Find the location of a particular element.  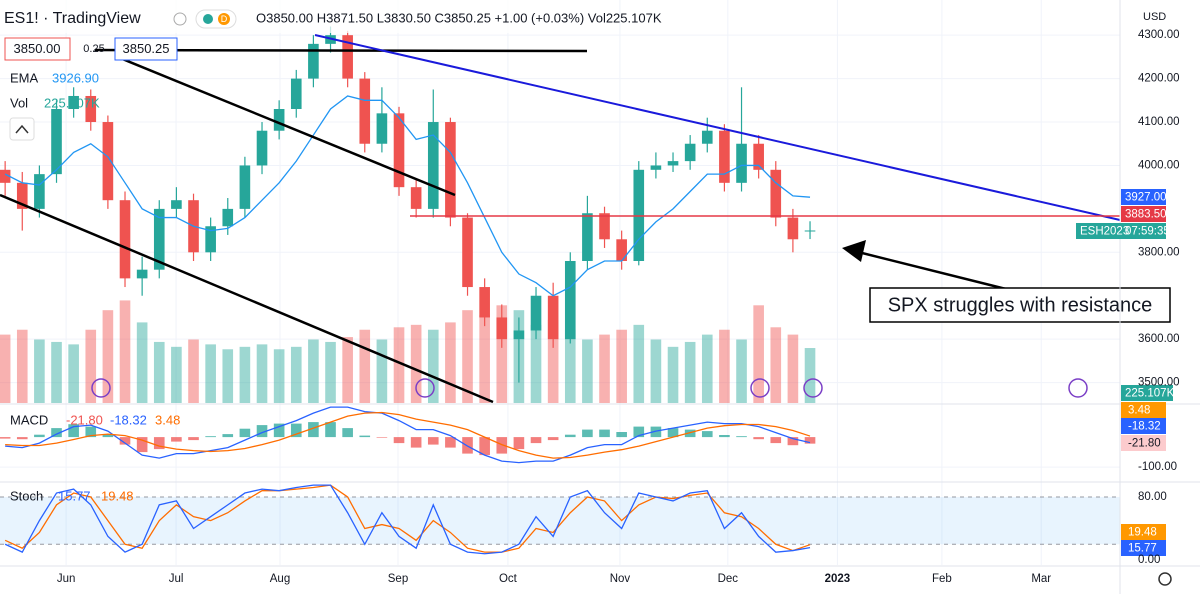

x-tick-label: Sep is located at coordinates (398, 579).